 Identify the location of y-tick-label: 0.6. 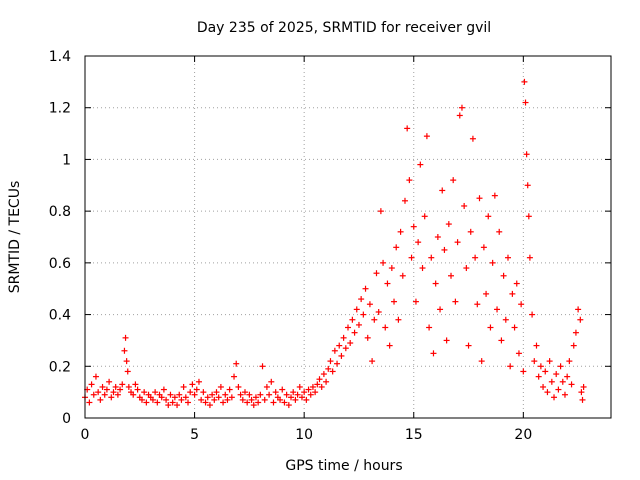
(60, 264).